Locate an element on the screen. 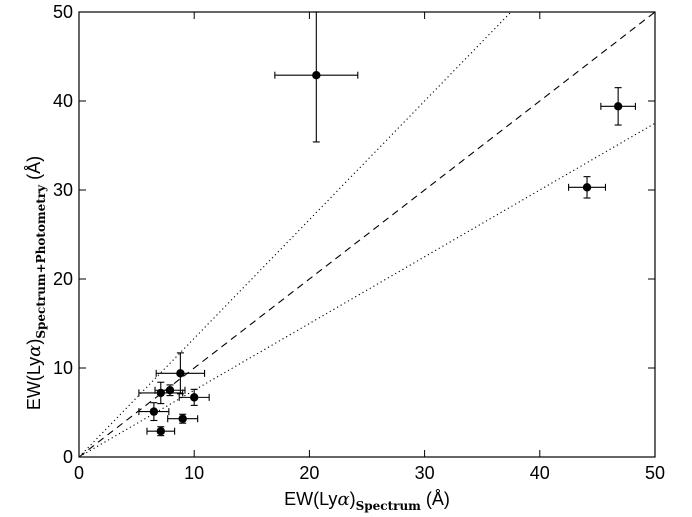 The width and height of the screenshot is (692, 517). x-tick-label: 30 is located at coordinates (425, 473).